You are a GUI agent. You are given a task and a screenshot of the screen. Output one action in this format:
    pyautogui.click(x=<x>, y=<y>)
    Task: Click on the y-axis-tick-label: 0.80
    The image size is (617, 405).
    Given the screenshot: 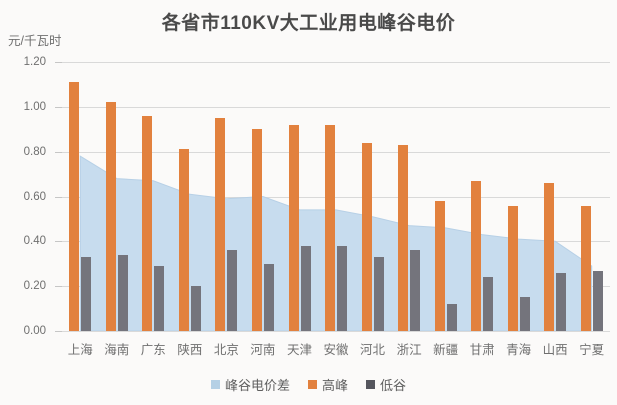 What is the action you would take?
    pyautogui.click(x=34, y=151)
    